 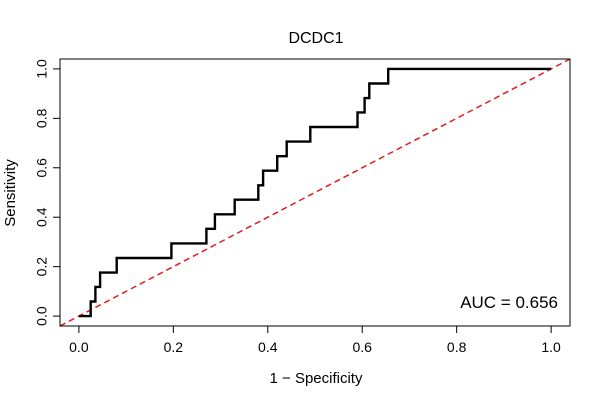 I want to click on x-tick-label: 0.0, so click(x=79, y=347).